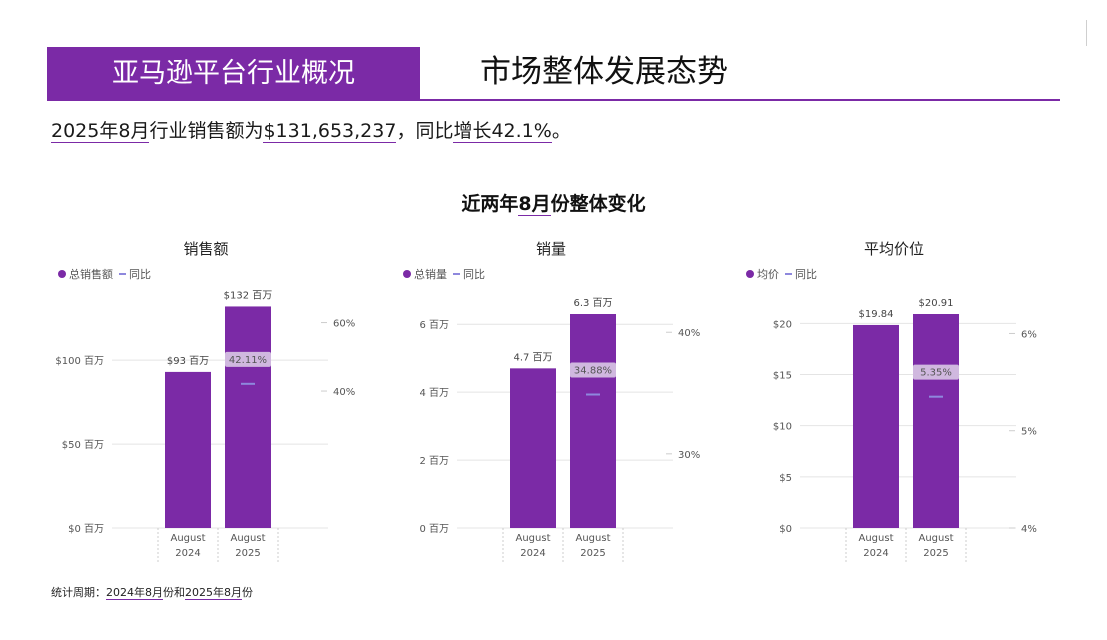 This screenshot has height=640, width=1107. I want to click on section-title-2: 份整体变化, so click(598, 204).